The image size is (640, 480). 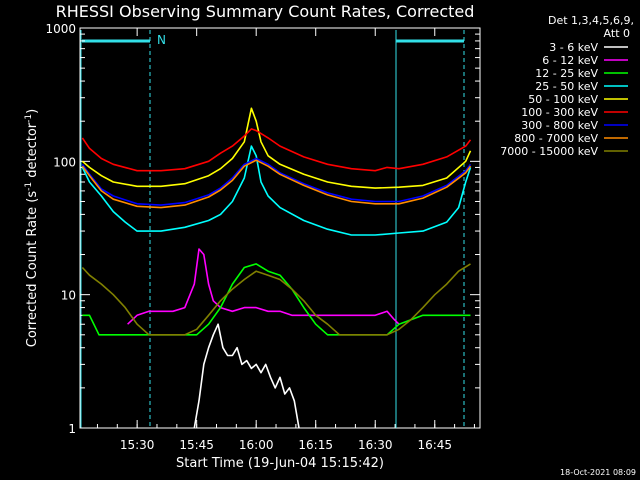 I want to click on legend-entry-3: 25 - 50 keV, so click(x=566, y=86).